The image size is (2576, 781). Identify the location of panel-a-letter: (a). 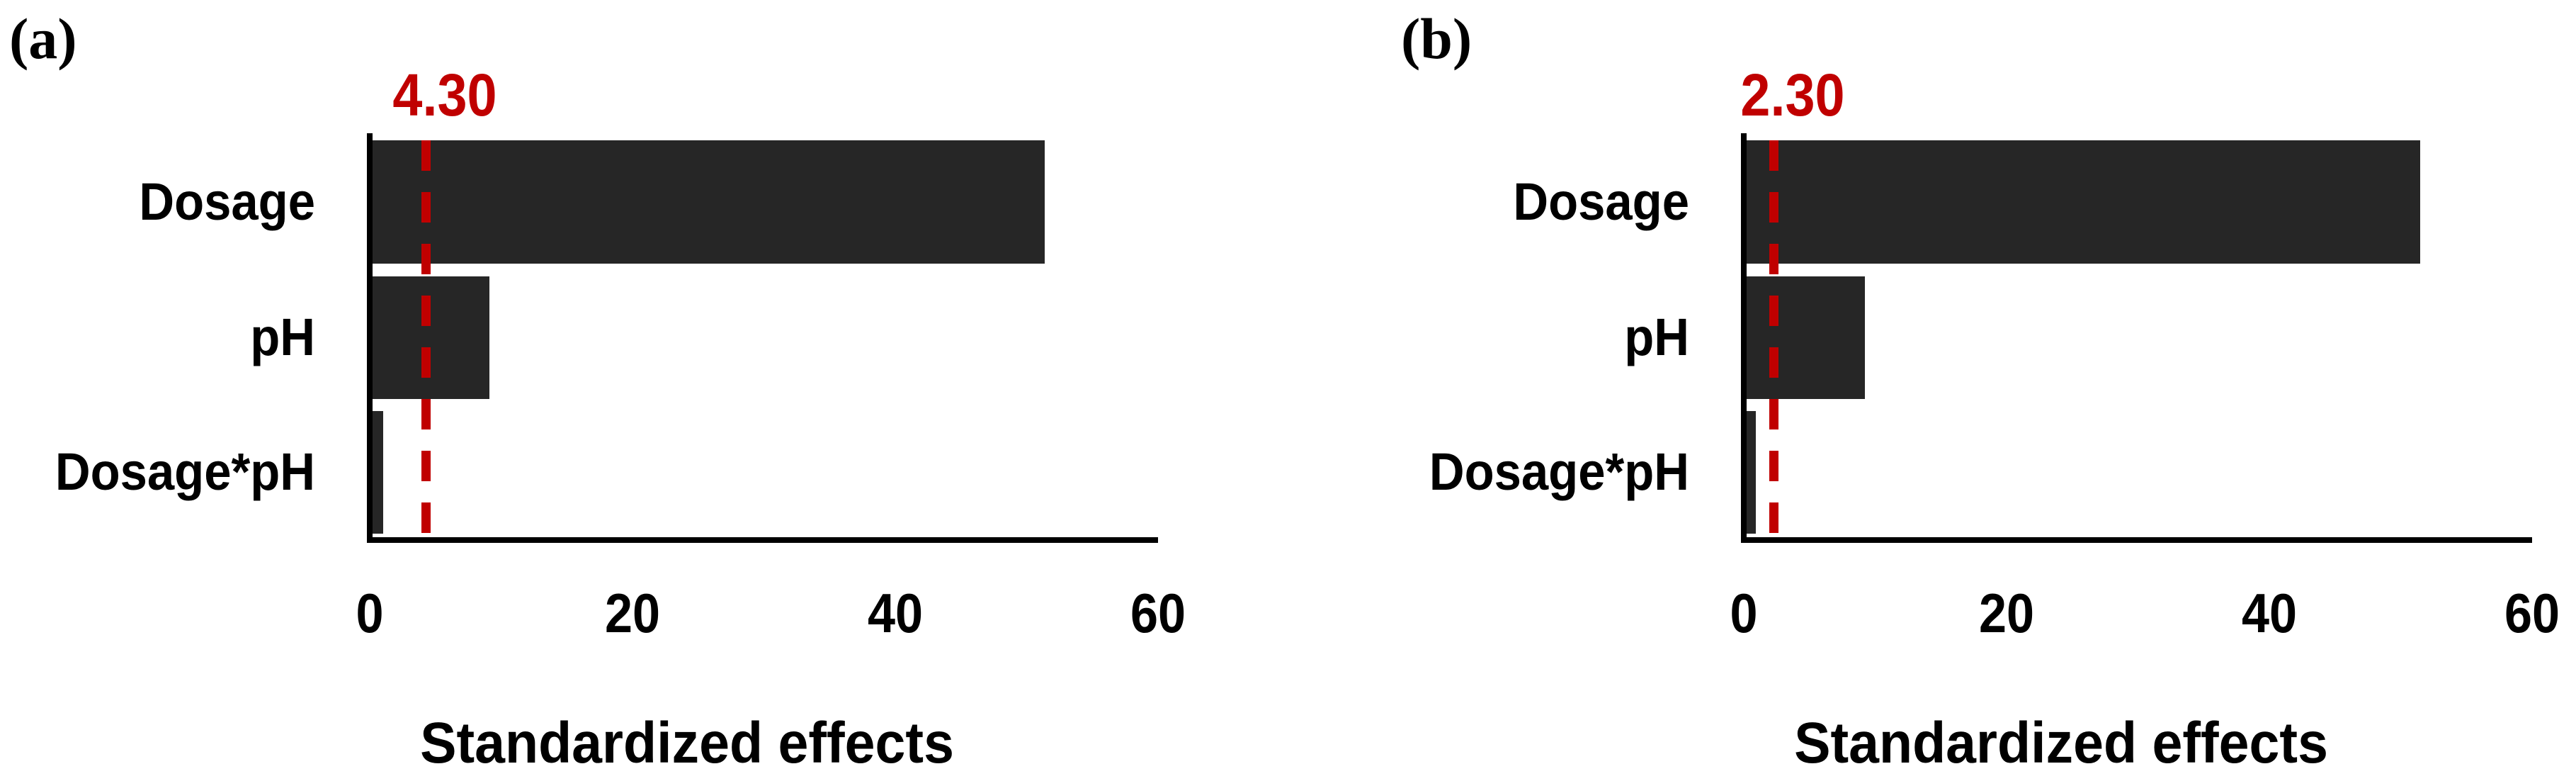
(43, 38).